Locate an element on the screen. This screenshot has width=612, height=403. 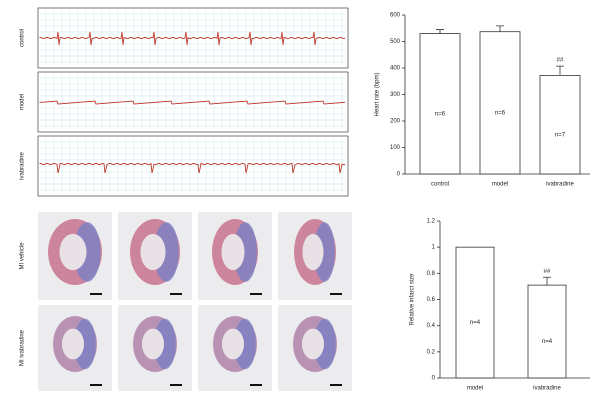
y-tick-label: 1 is located at coordinates (434, 248).